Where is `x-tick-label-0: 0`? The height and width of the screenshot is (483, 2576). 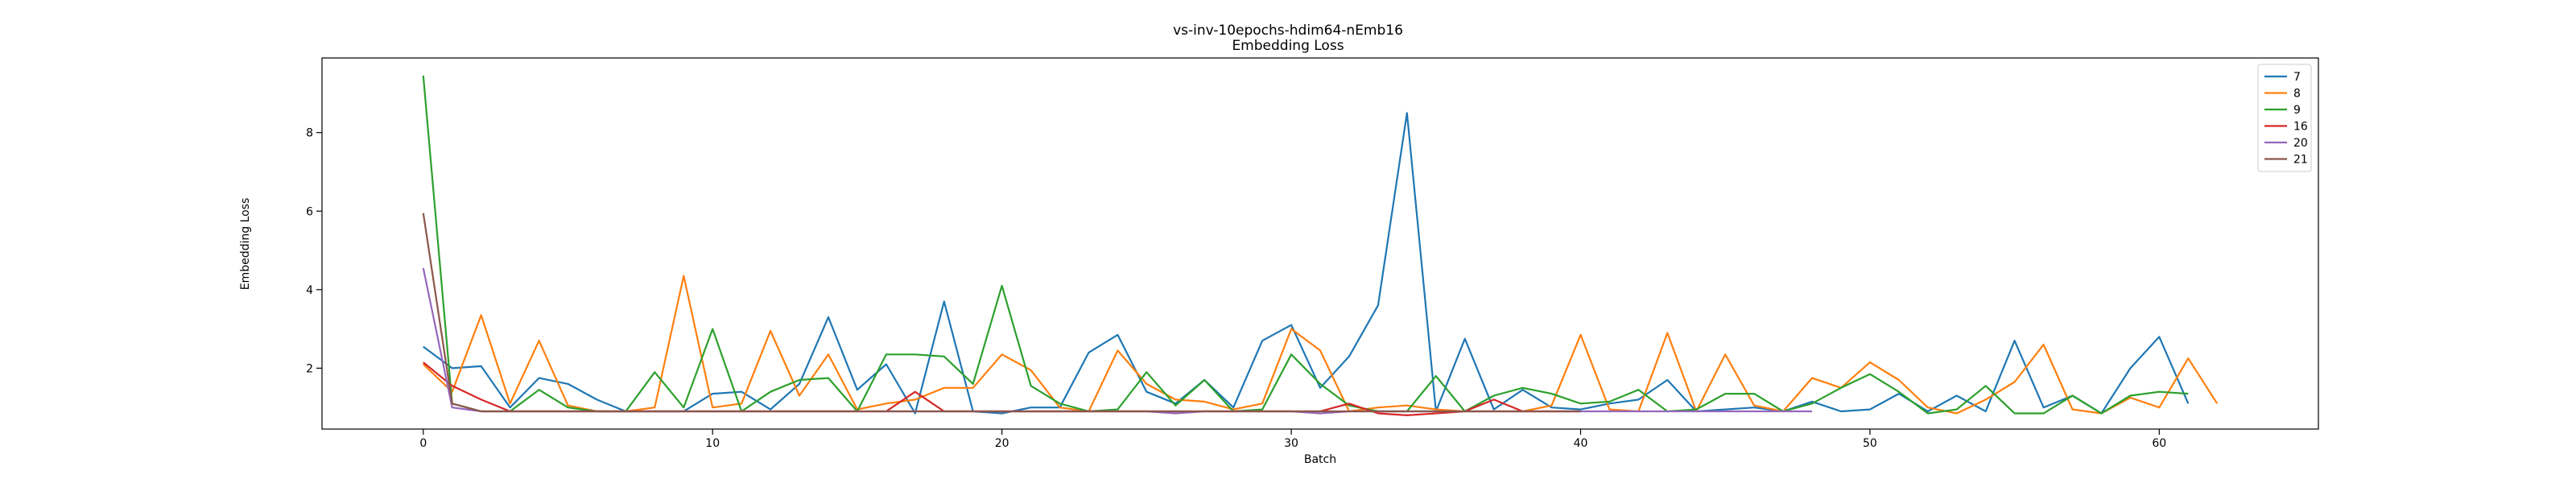 x-tick-label-0: 0 is located at coordinates (423, 443).